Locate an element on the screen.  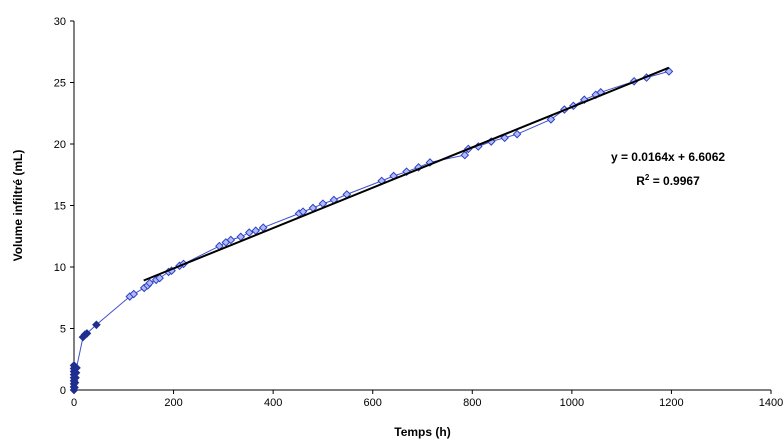
y-tick-label: 20 is located at coordinates (60, 145).